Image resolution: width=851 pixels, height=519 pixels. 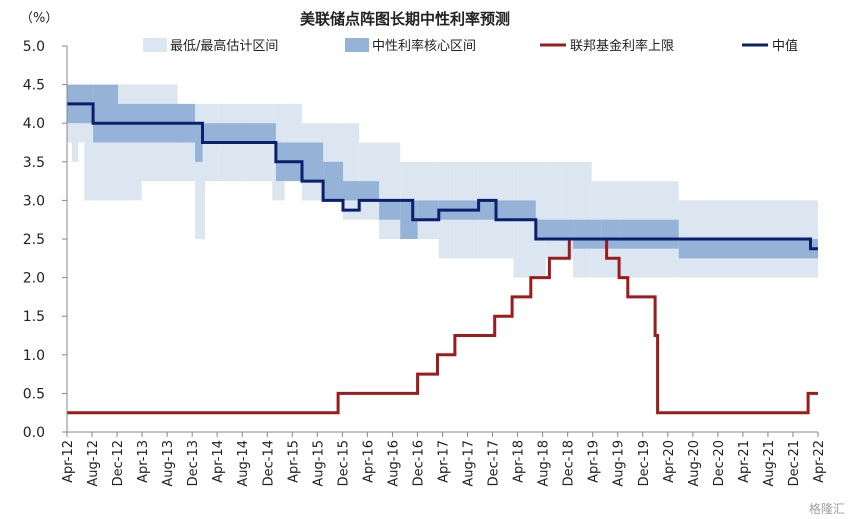 What do you see at coordinates (155, 45) in the screenshot?
I see `legend-swatch-full-range` at bounding box center [155, 45].